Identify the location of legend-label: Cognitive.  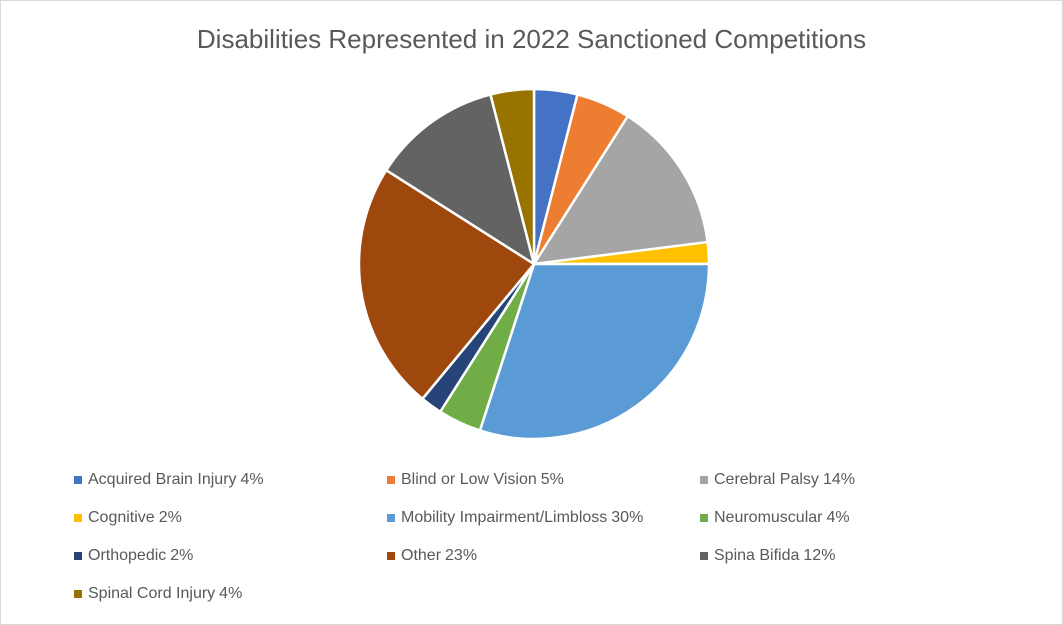
(121, 517).